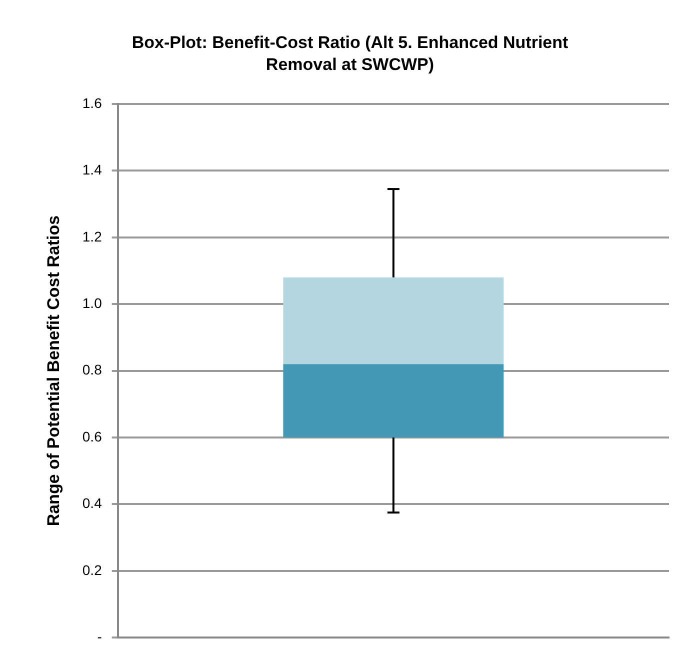 The width and height of the screenshot is (689, 656). I want to click on y-tick-label: 1.2, so click(92, 236).